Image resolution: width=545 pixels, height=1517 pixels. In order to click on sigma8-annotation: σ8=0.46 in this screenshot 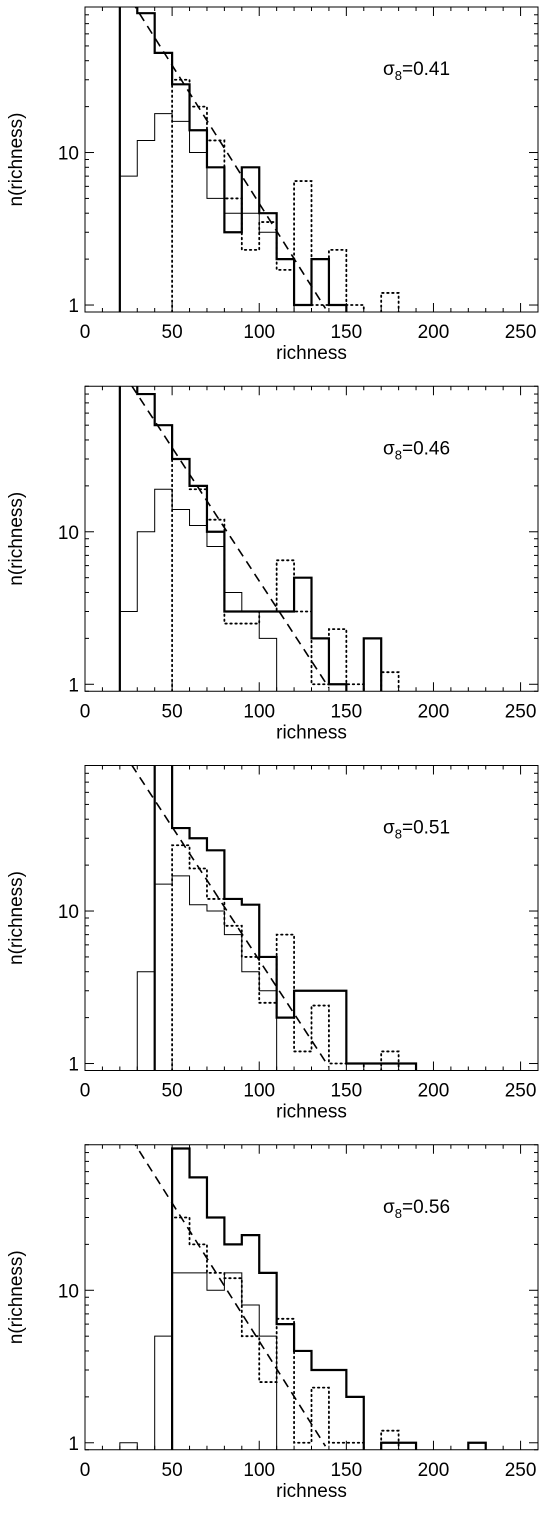, I will do `click(416, 450)`.